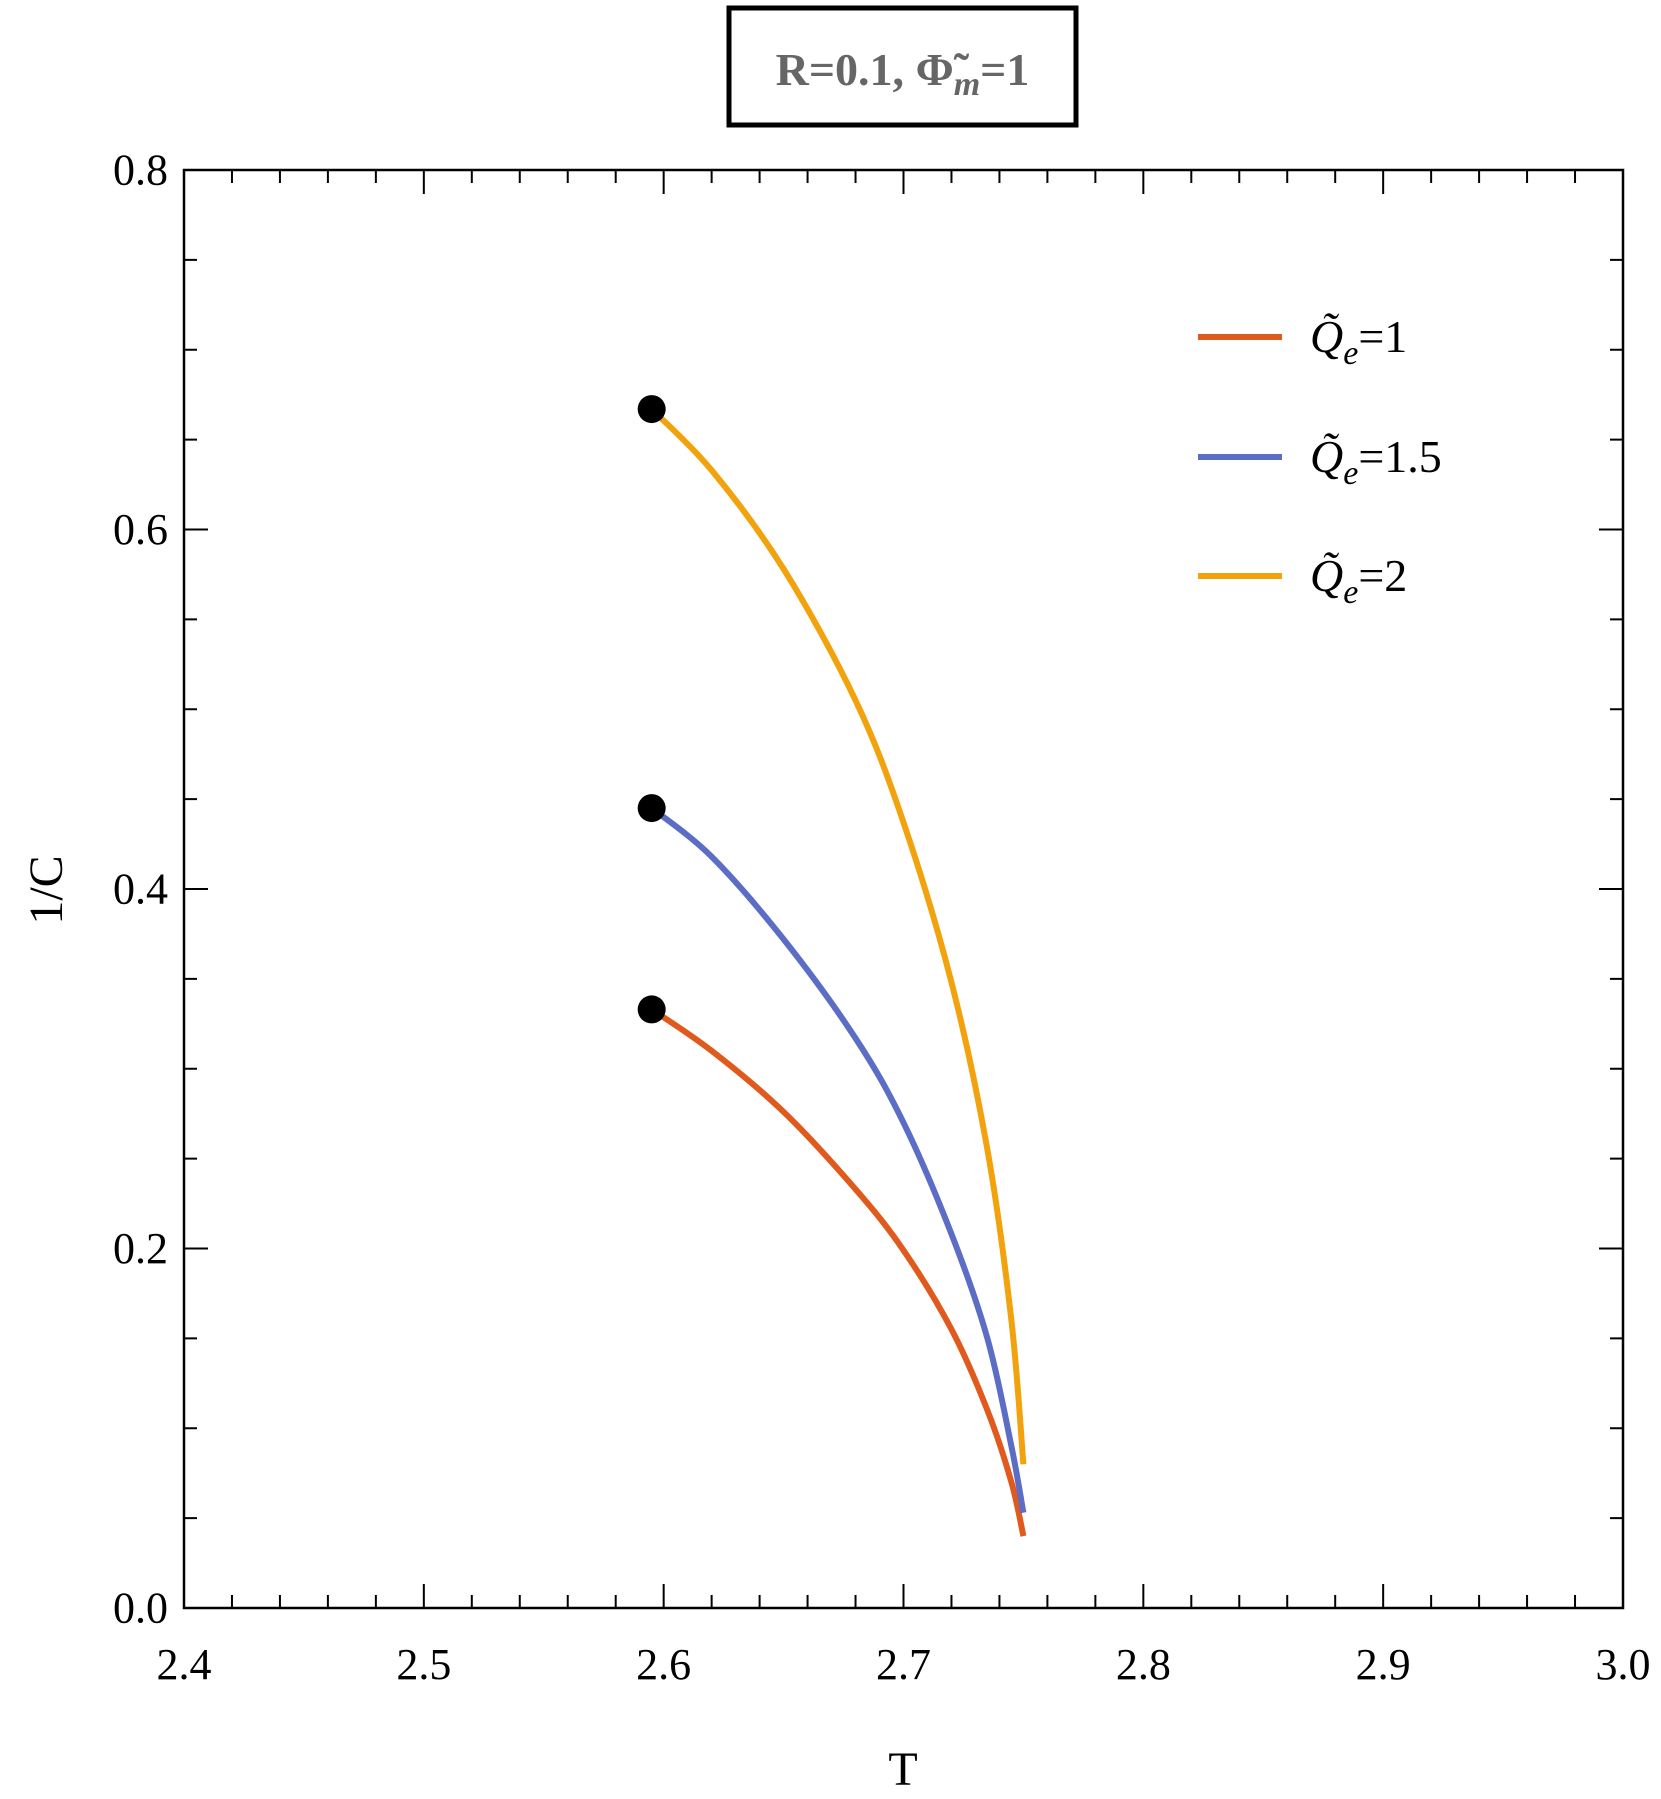  I want to click on title-frame, so click(902, 66).